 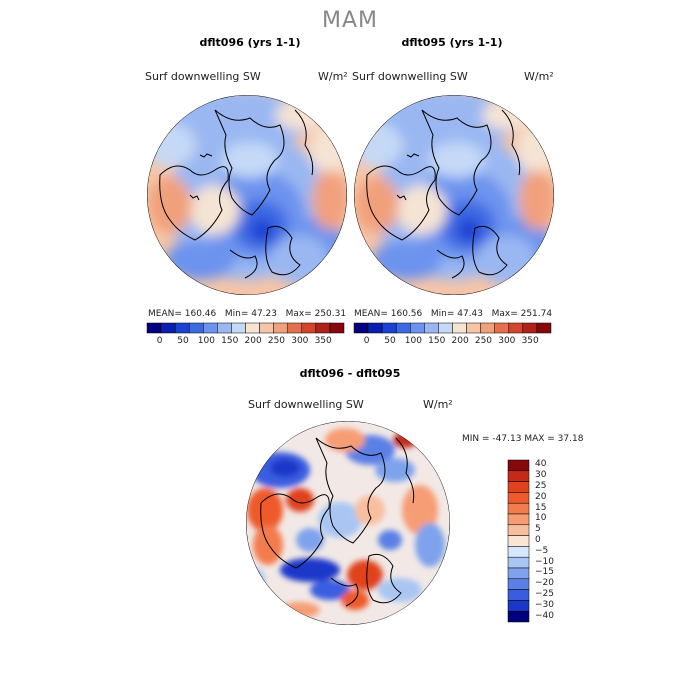 I want to click on map-diff, so click(x=348, y=523).